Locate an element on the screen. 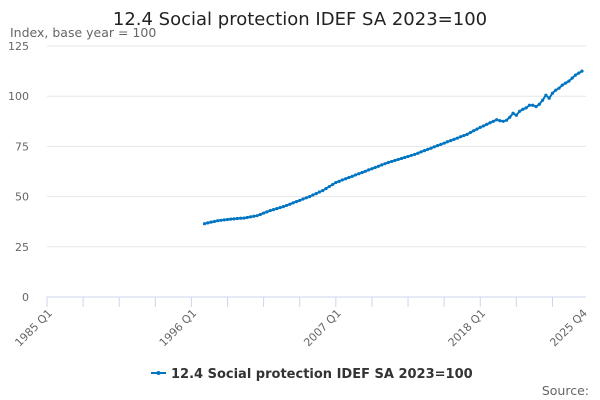  legend: 12.4 Social protection IDEF SA 2023=100 is located at coordinates (312, 374).